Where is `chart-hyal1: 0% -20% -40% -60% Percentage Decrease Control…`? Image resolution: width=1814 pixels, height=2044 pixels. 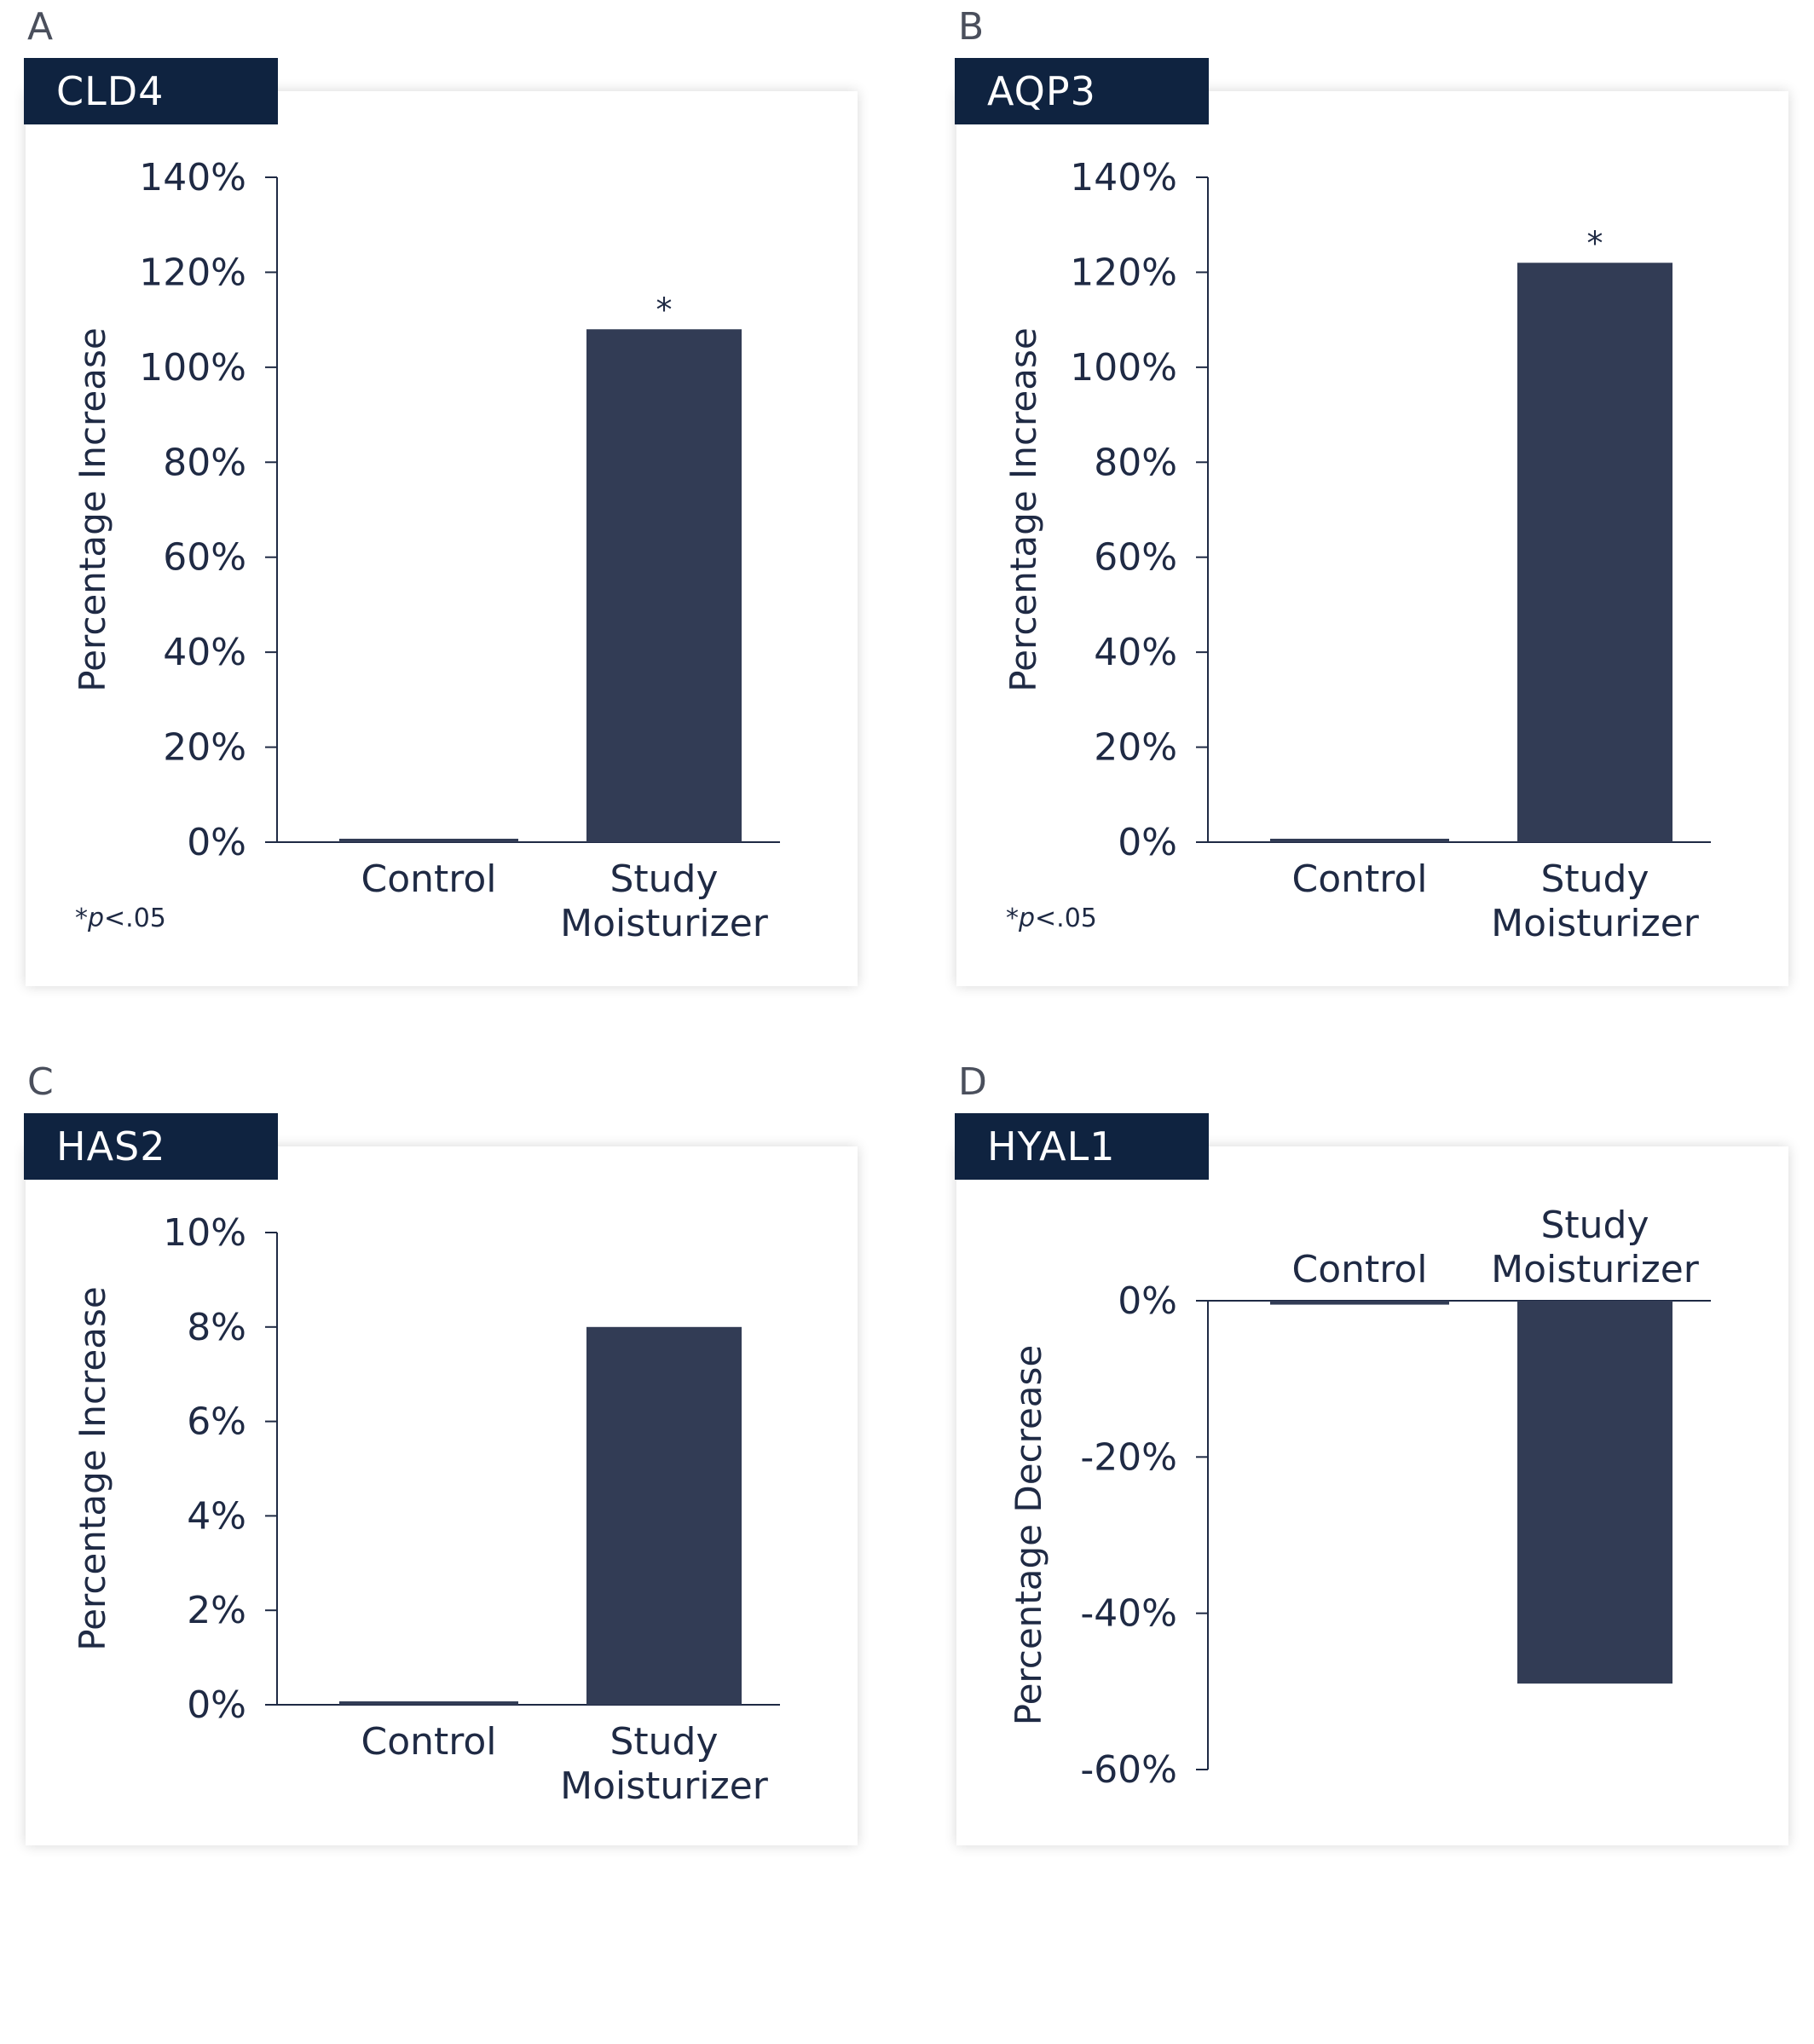 chart-hyal1: 0% -20% -40% -60% Percentage Decrease Control… is located at coordinates (1359, 1498).